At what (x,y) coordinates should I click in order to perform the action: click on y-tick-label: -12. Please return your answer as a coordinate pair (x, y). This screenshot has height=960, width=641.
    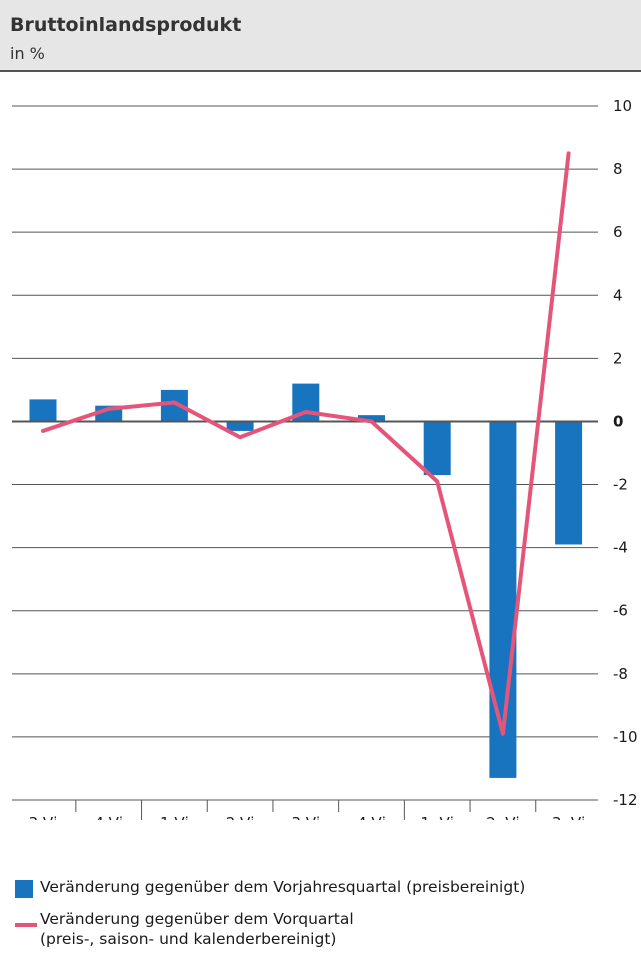
    Looking at the image, I should click on (625, 800).